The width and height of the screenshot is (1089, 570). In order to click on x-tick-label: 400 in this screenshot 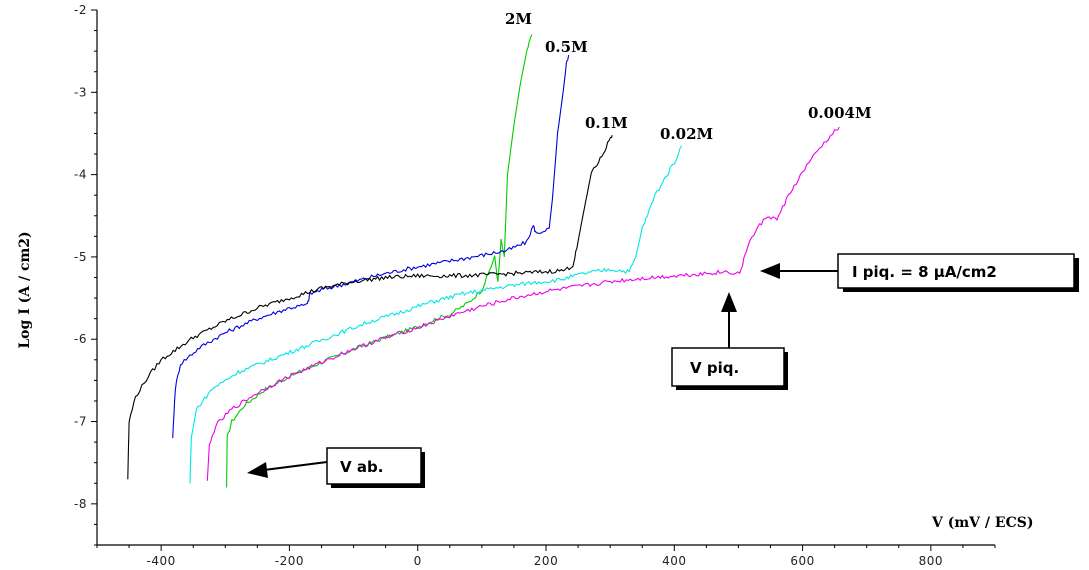, I will do `click(674, 561)`.